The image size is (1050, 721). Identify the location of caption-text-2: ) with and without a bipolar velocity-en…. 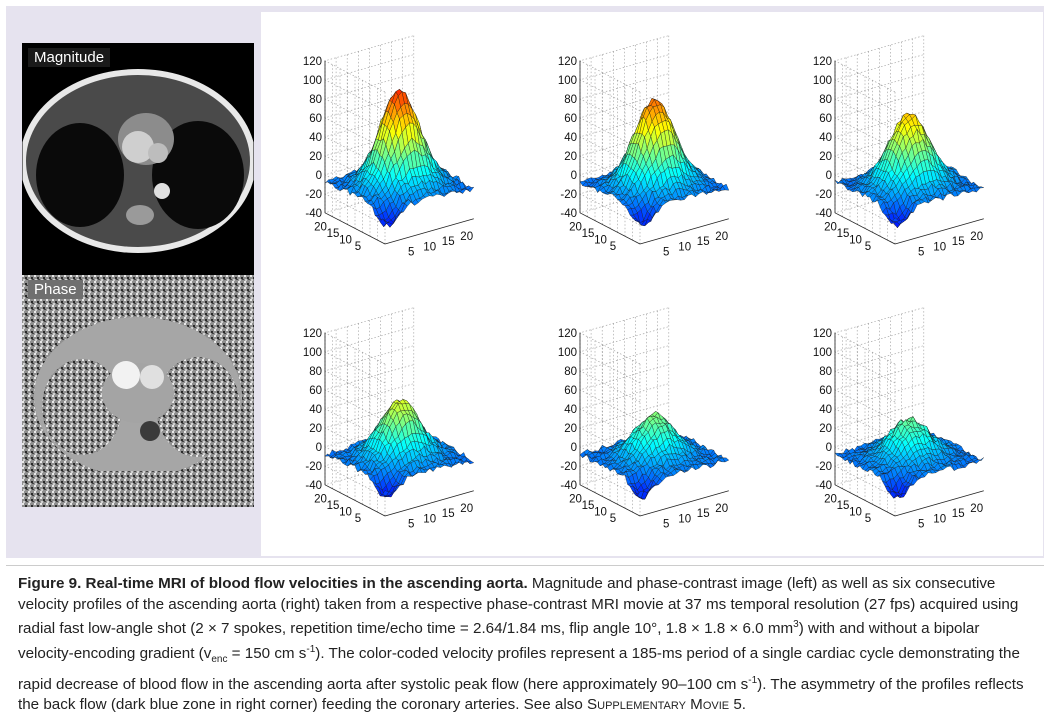
(499, 641).